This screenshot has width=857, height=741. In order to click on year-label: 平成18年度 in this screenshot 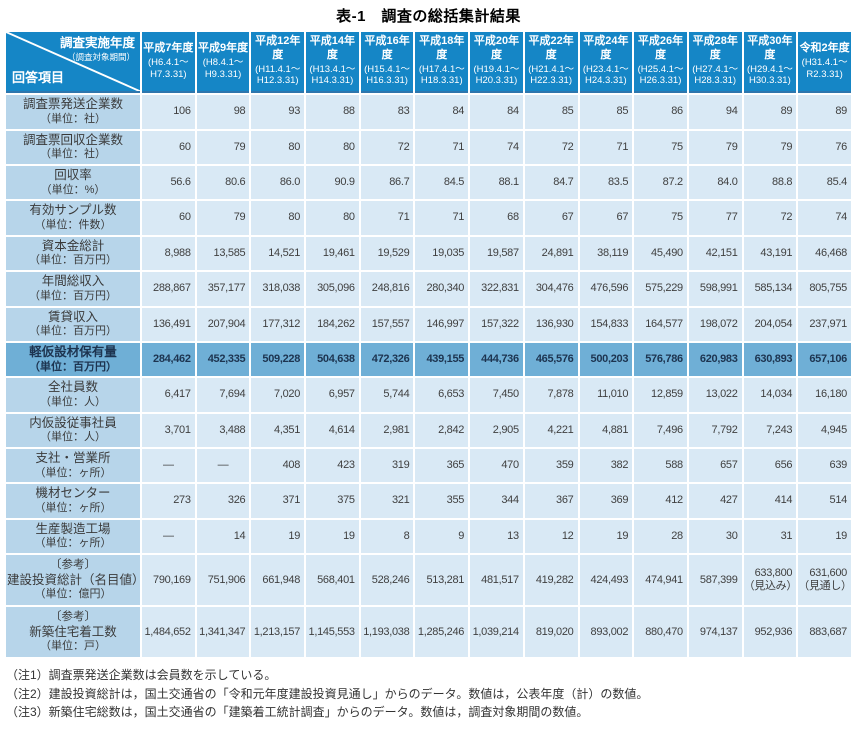, I will do `click(442, 48)`.